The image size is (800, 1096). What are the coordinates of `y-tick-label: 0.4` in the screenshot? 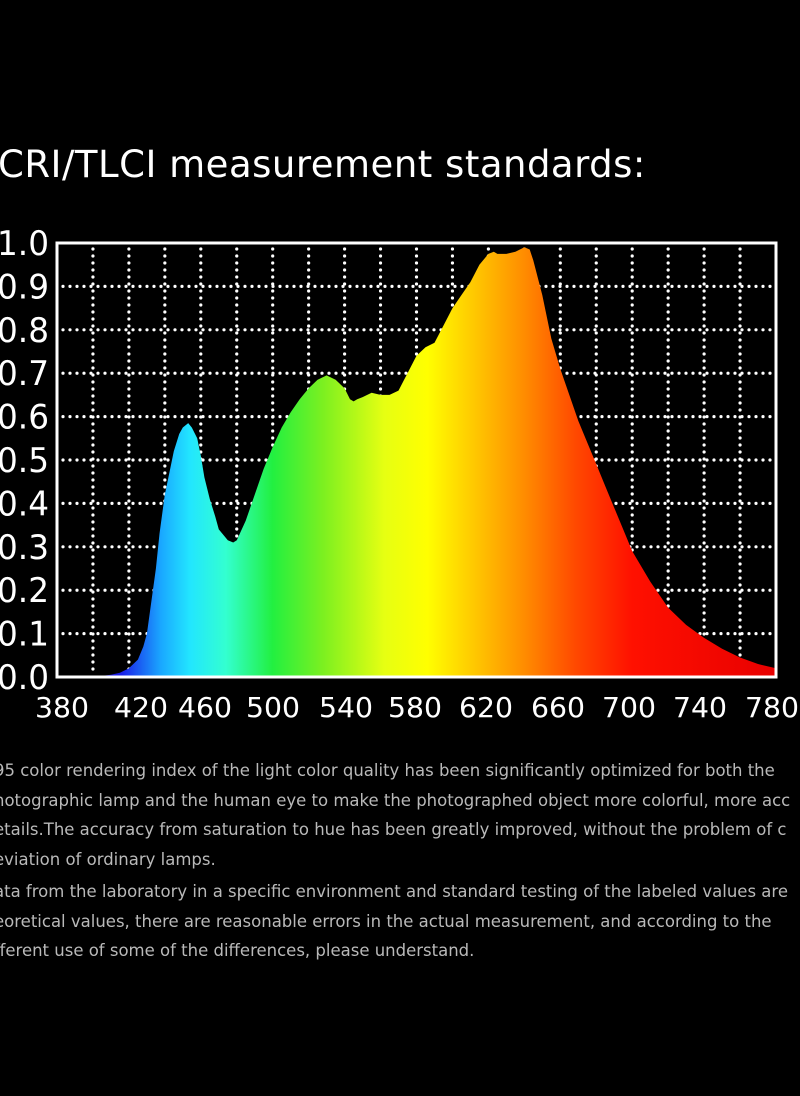 It's located at (24, 504).